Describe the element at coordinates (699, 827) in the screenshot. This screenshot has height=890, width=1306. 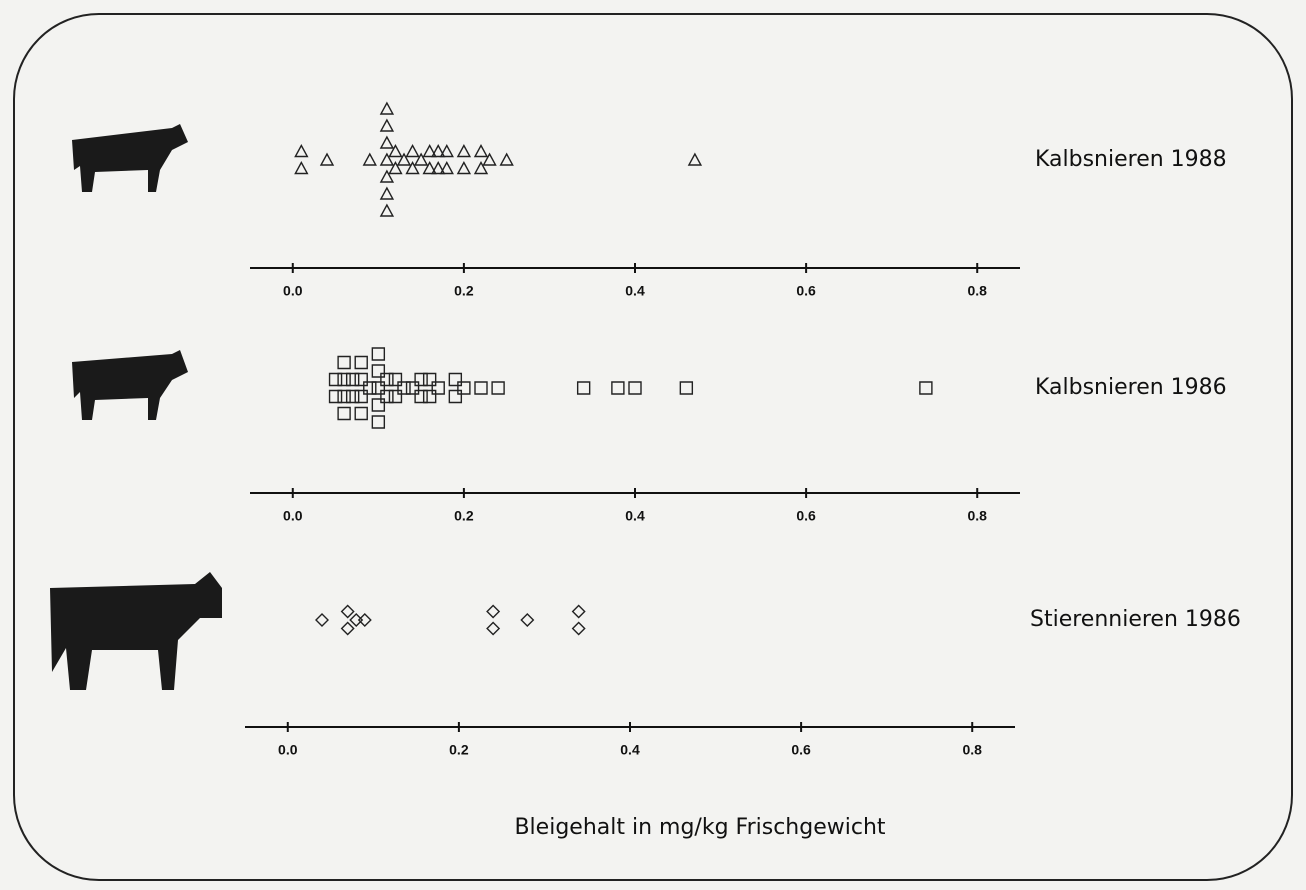
I see `x-axis-label: Bleigehalt in mg/kg Frischgewicht` at that location.